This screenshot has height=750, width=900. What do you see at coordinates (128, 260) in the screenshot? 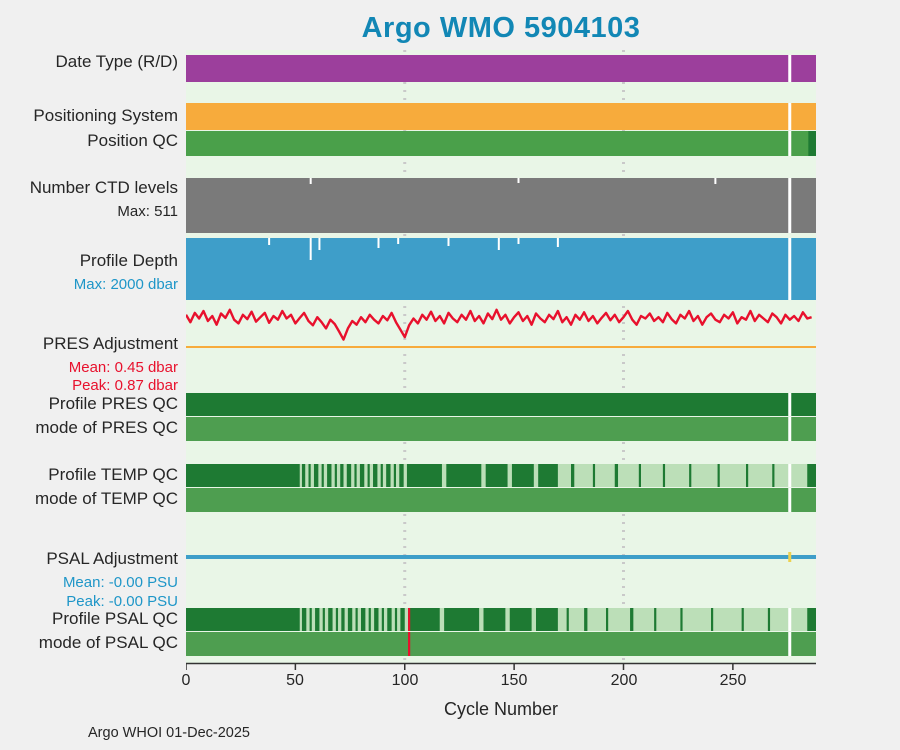
I see `label-profile-depth: Profile Depth` at bounding box center [128, 260].